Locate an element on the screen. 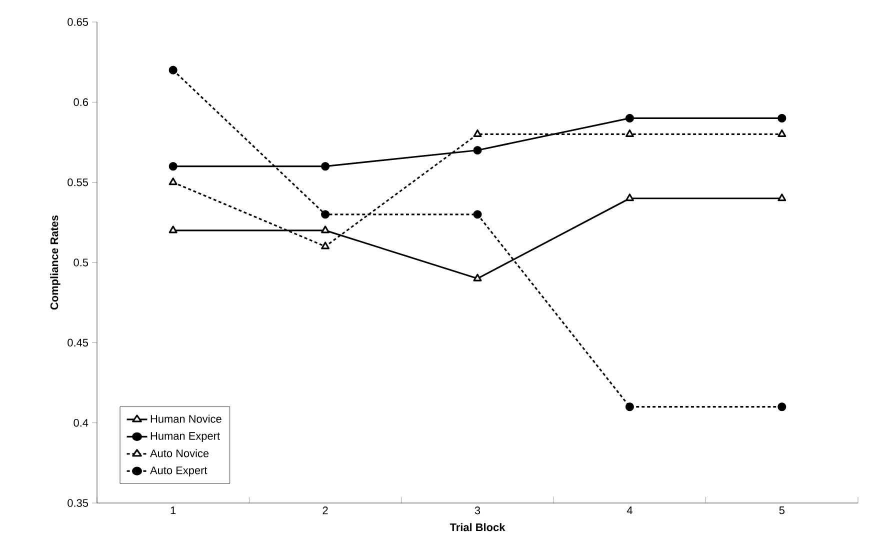  x-tick-label: 2 is located at coordinates (325, 510).